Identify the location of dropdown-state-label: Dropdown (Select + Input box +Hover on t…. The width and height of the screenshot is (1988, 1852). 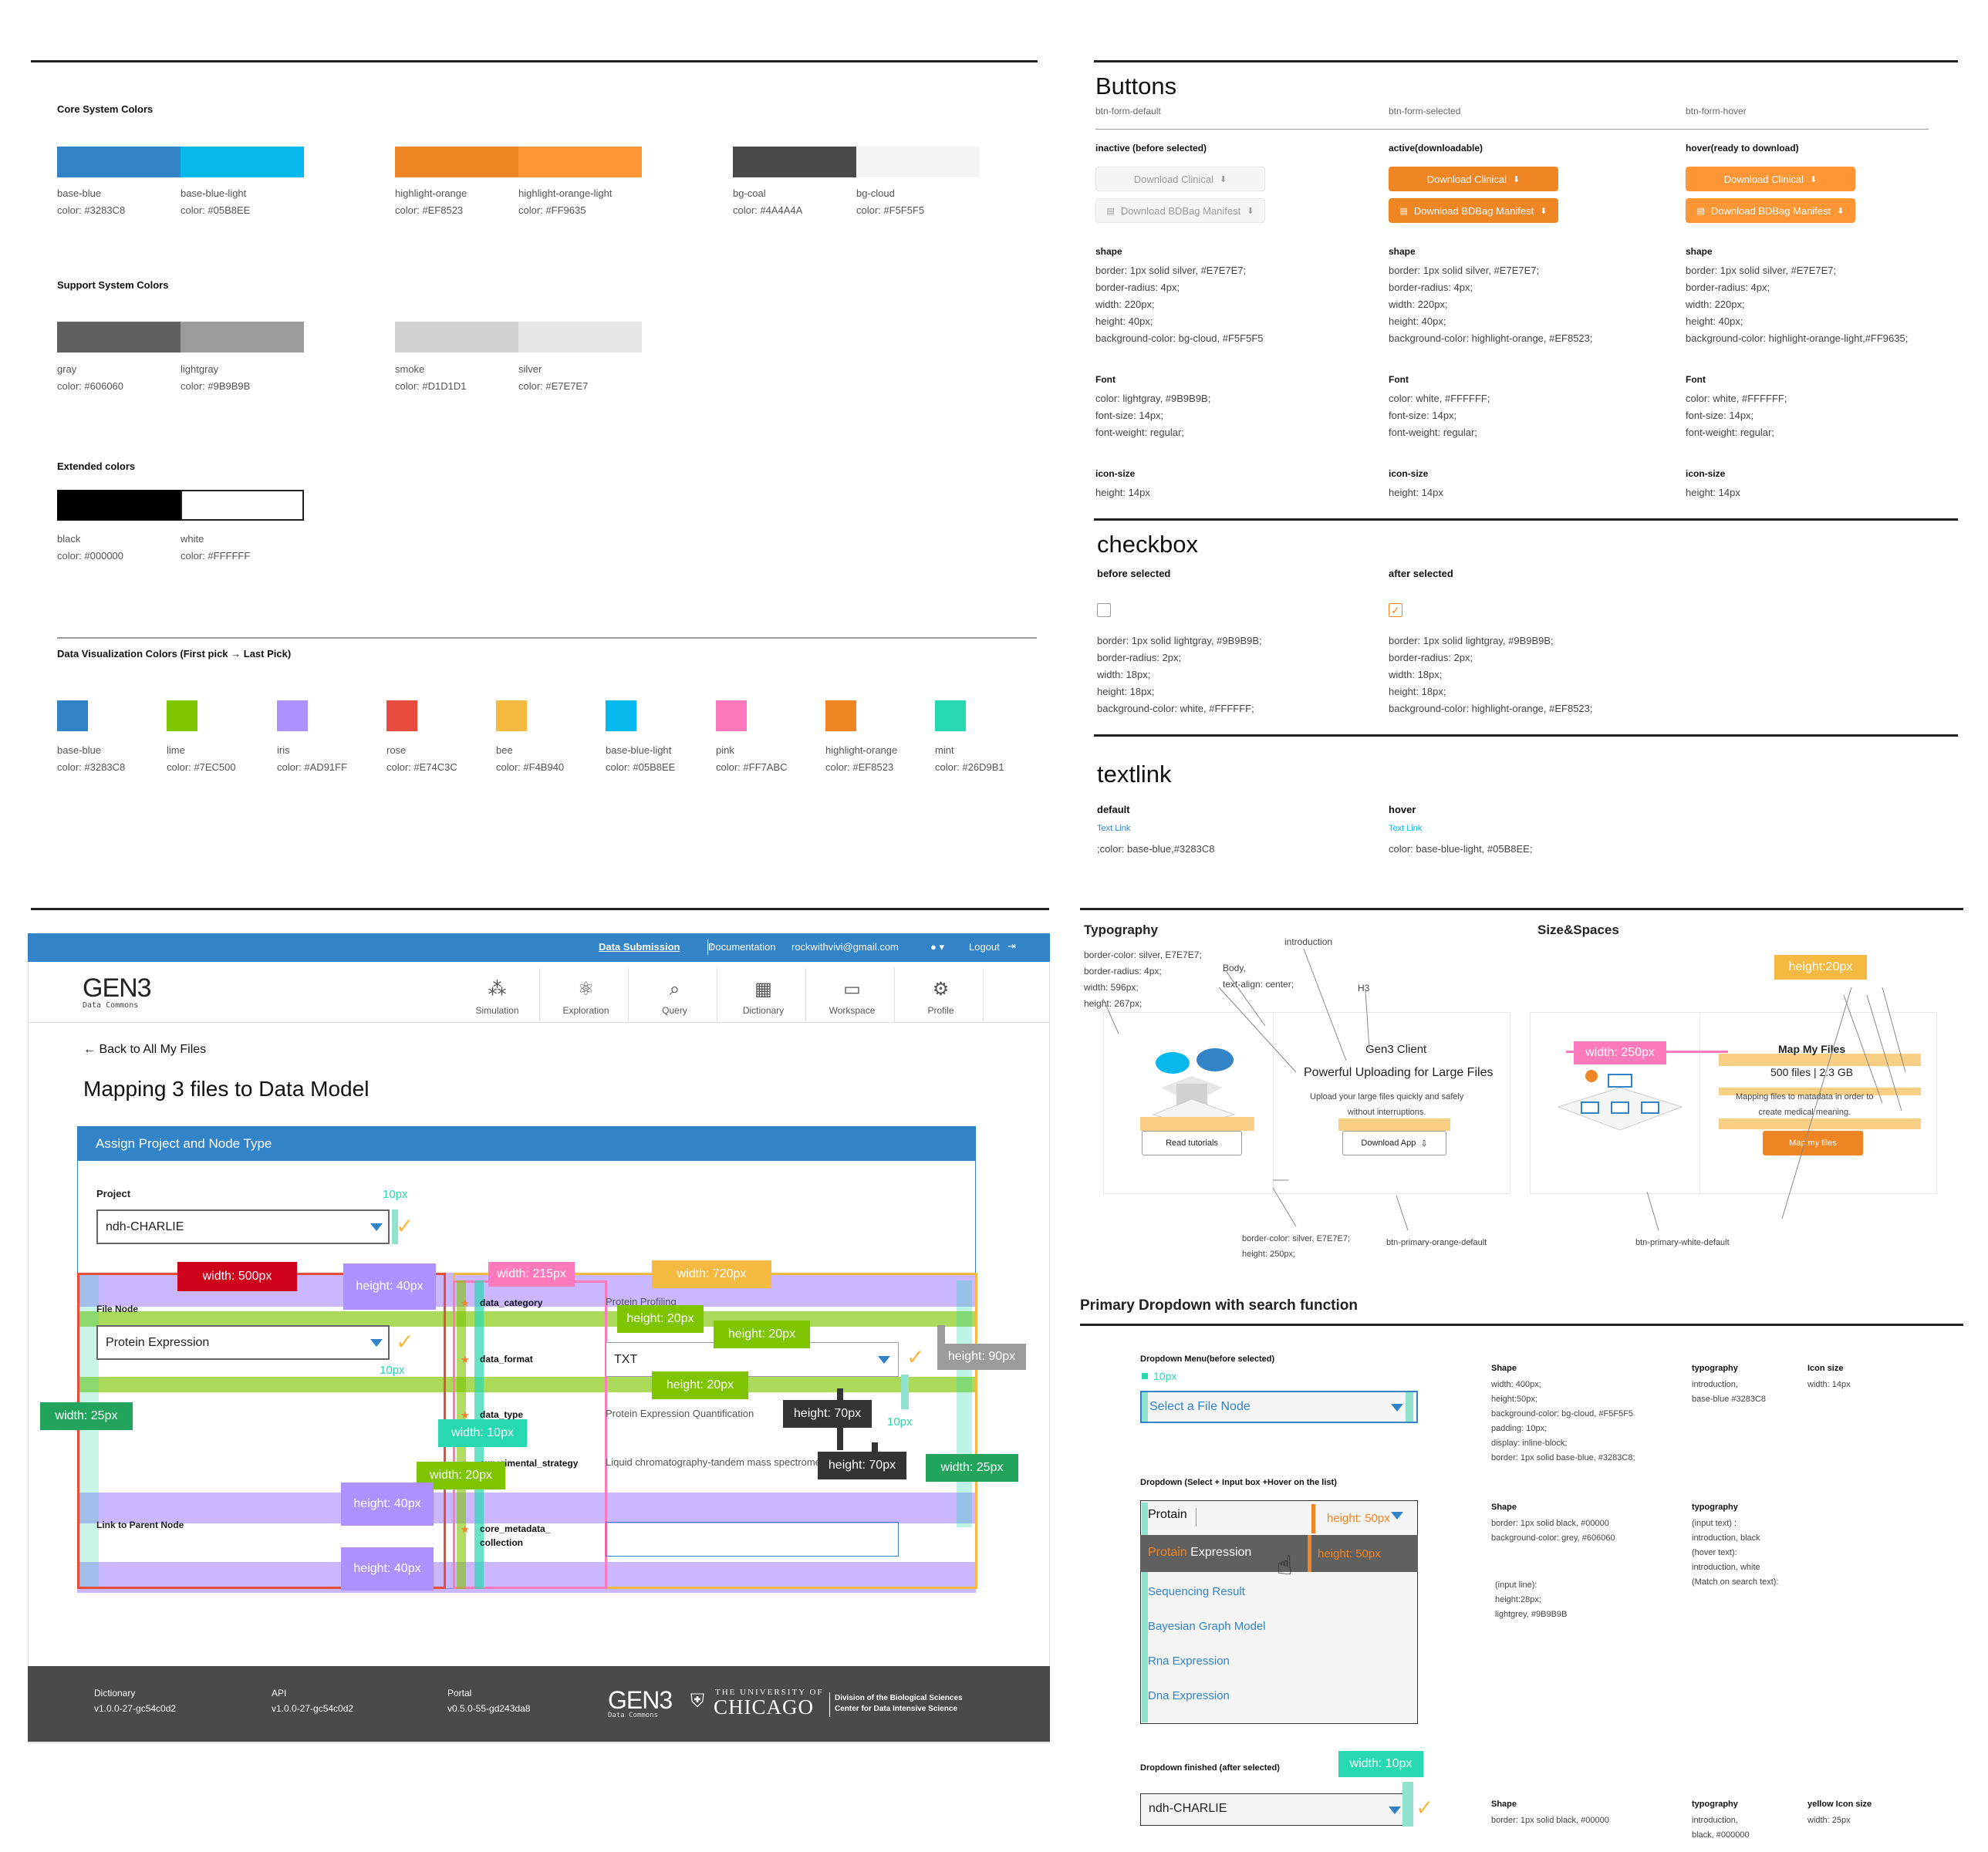
(1238, 1482).